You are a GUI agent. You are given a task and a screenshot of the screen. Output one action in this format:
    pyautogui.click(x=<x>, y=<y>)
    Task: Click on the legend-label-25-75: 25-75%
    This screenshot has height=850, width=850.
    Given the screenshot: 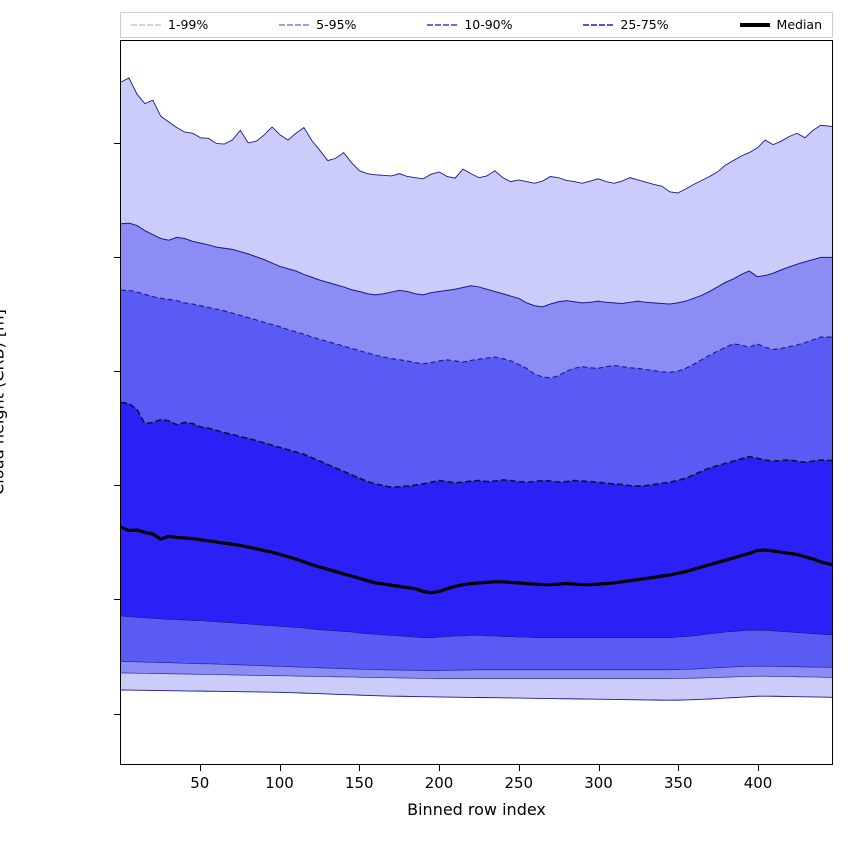 What is the action you would take?
    pyautogui.click(x=644, y=24)
    